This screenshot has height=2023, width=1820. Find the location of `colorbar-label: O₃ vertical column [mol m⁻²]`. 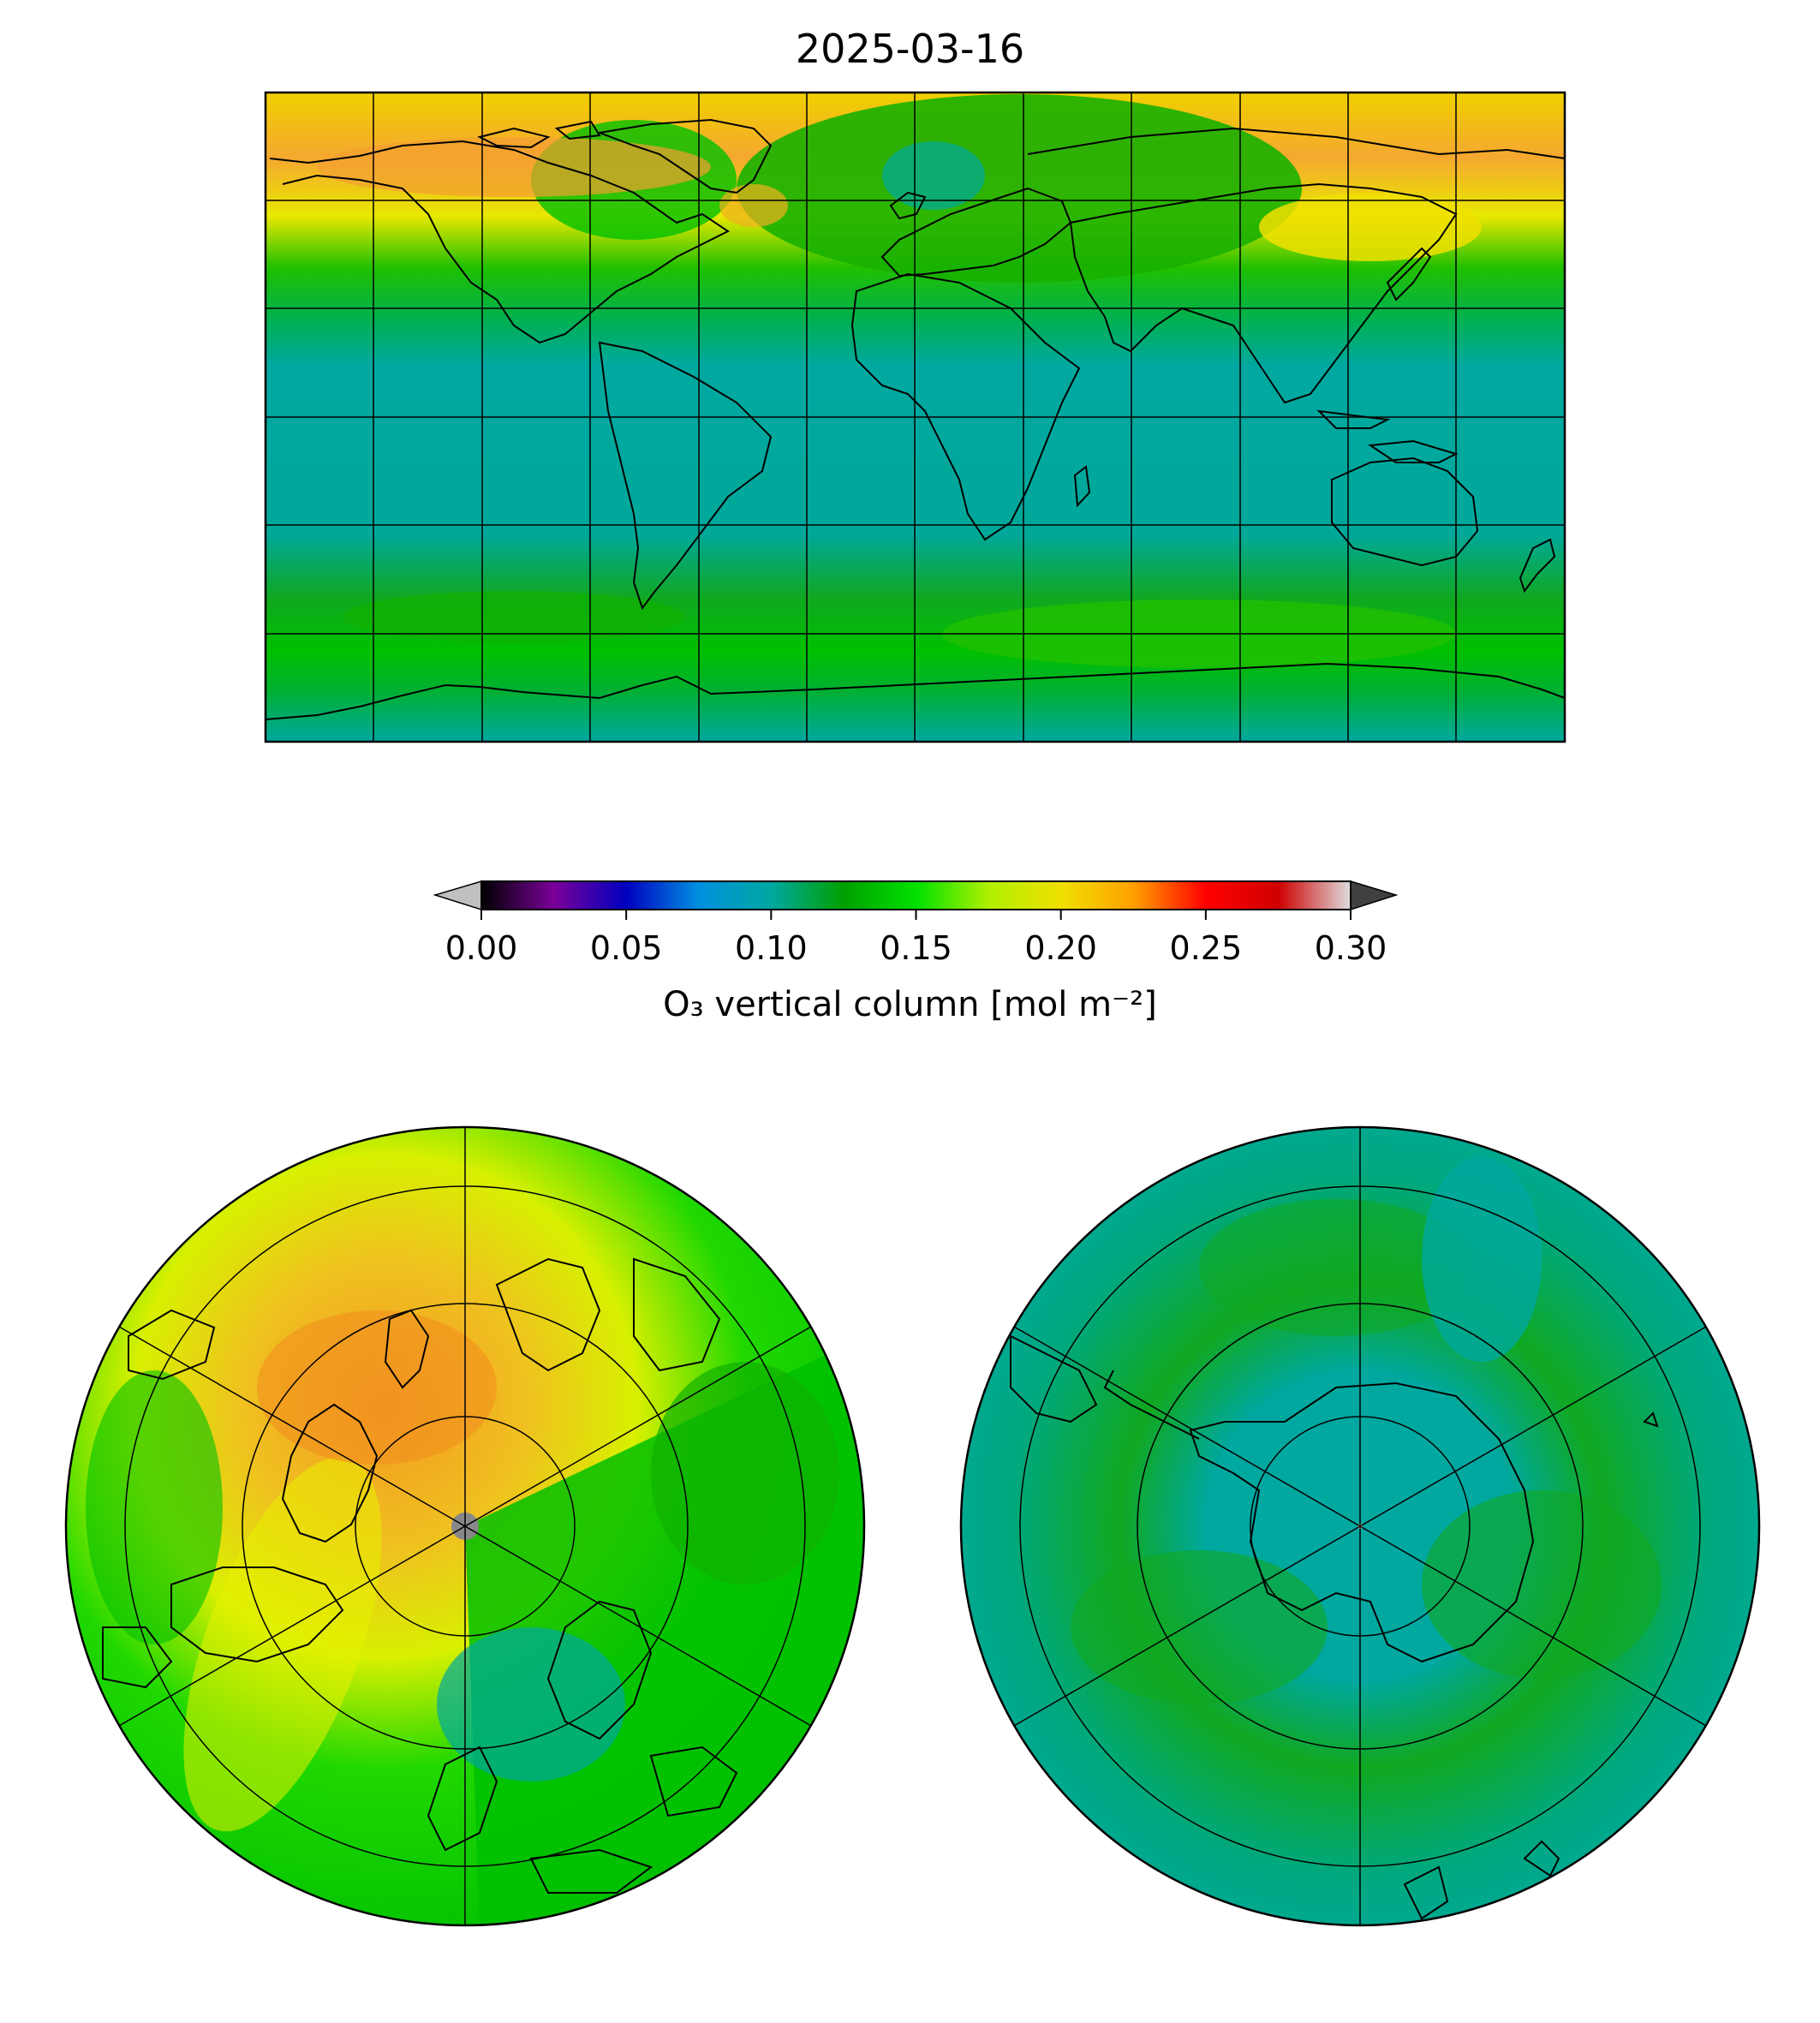

colorbar-label: O₃ vertical column [mol m⁻²] is located at coordinates (910, 1004).